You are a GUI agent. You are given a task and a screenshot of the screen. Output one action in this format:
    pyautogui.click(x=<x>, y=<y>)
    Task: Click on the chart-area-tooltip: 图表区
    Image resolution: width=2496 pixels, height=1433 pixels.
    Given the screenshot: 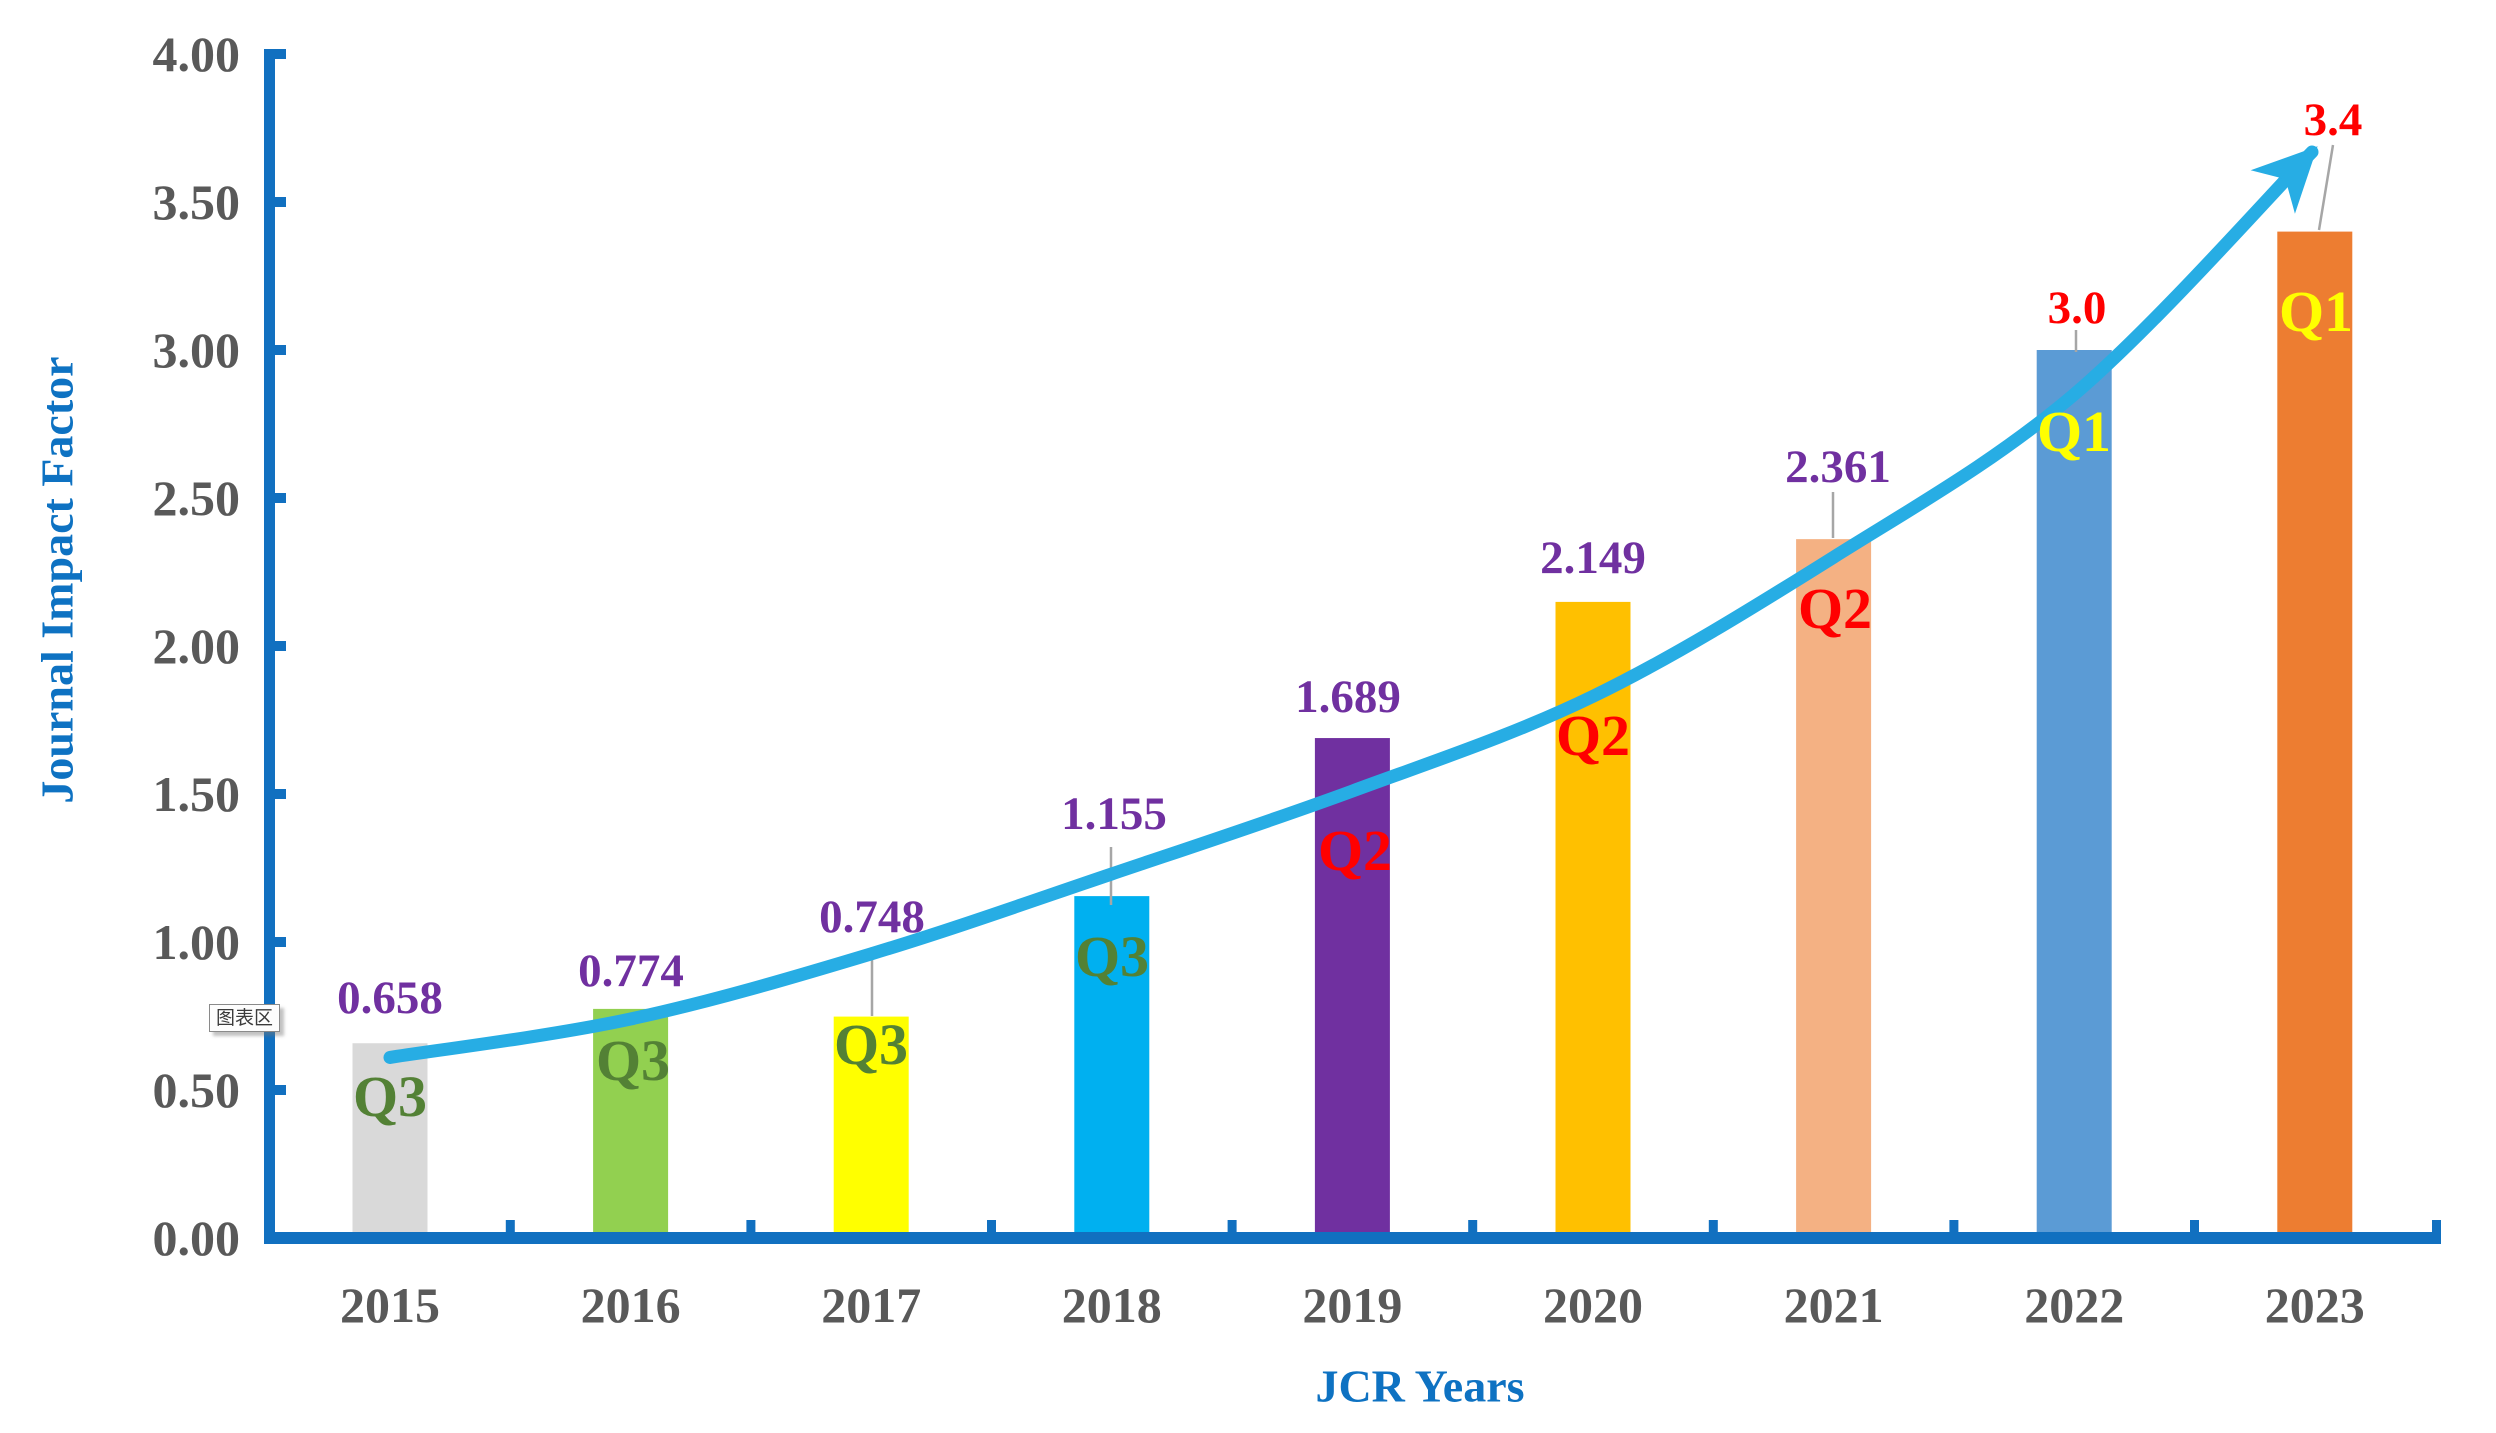 What is the action you would take?
    pyautogui.click(x=244, y=1018)
    